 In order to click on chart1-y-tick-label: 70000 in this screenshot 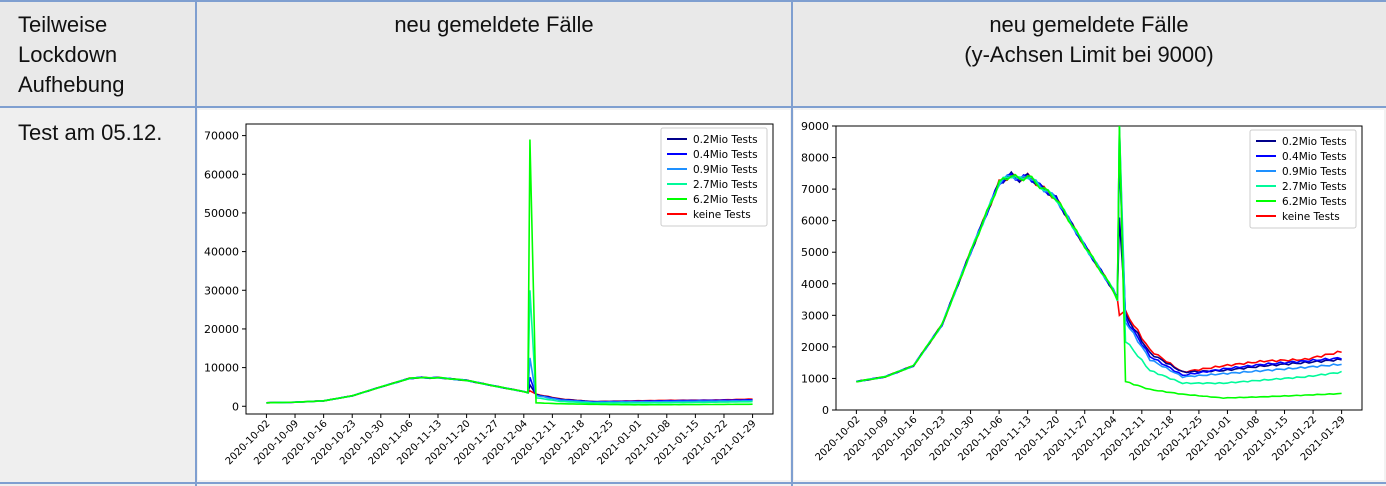, I will do `click(221, 136)`.